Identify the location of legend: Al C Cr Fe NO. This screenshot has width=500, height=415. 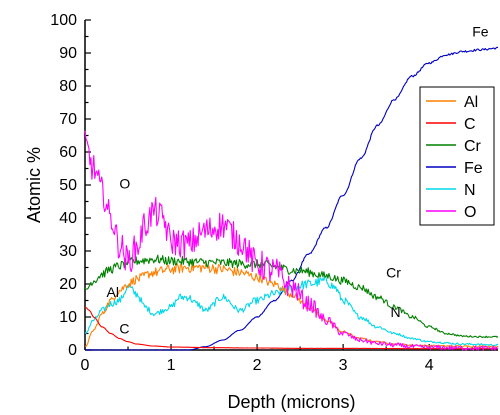
(457, 156).